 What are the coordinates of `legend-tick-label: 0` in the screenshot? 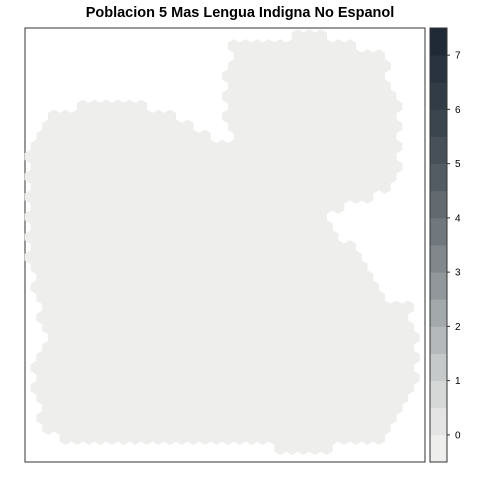 It's located at (458, 435).